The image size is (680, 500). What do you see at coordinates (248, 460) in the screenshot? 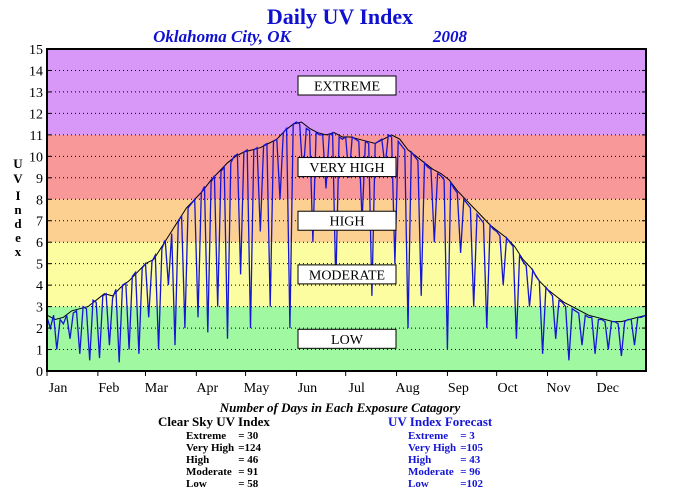
I see `row-value: = 46` at bounding box center [248, 460].